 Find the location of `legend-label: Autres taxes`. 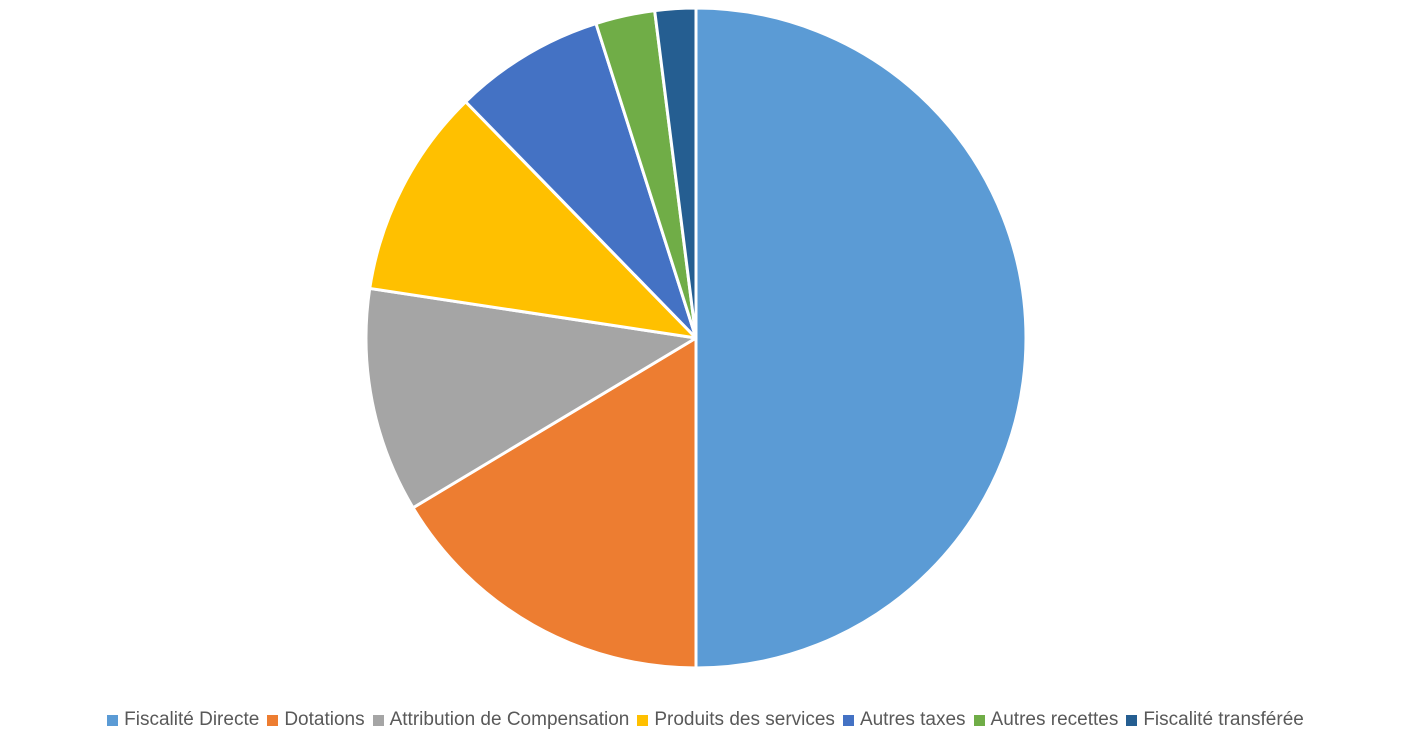

legend-label: Autres taxes is located at coordinates (912, 719).